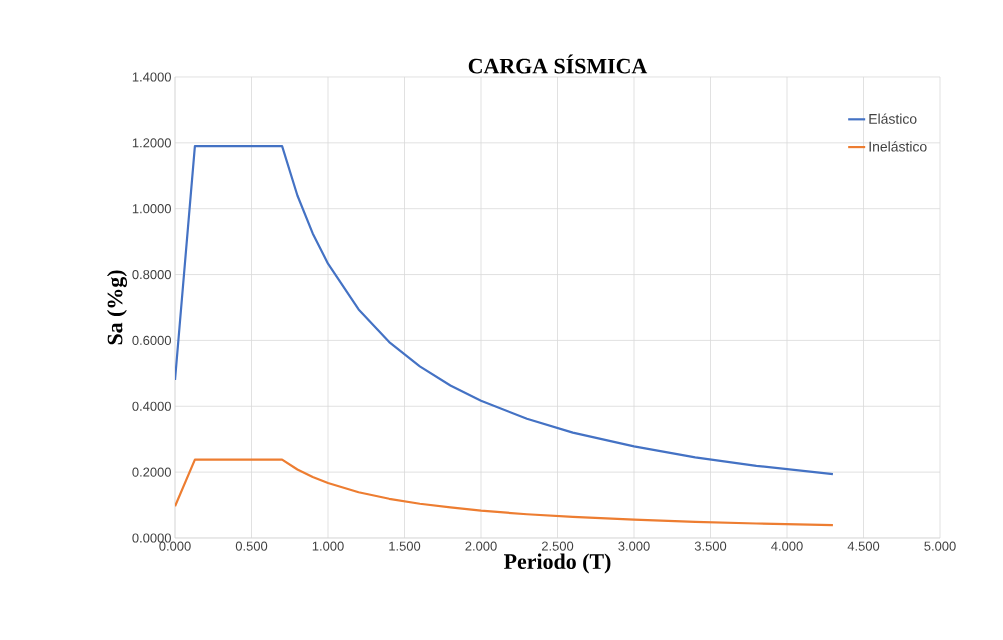 This screenshot has height=640, width=1003. Describe the element at coordinates (557, 546) in the screenshot. I see `x-tick-label: 2.500` at that location.